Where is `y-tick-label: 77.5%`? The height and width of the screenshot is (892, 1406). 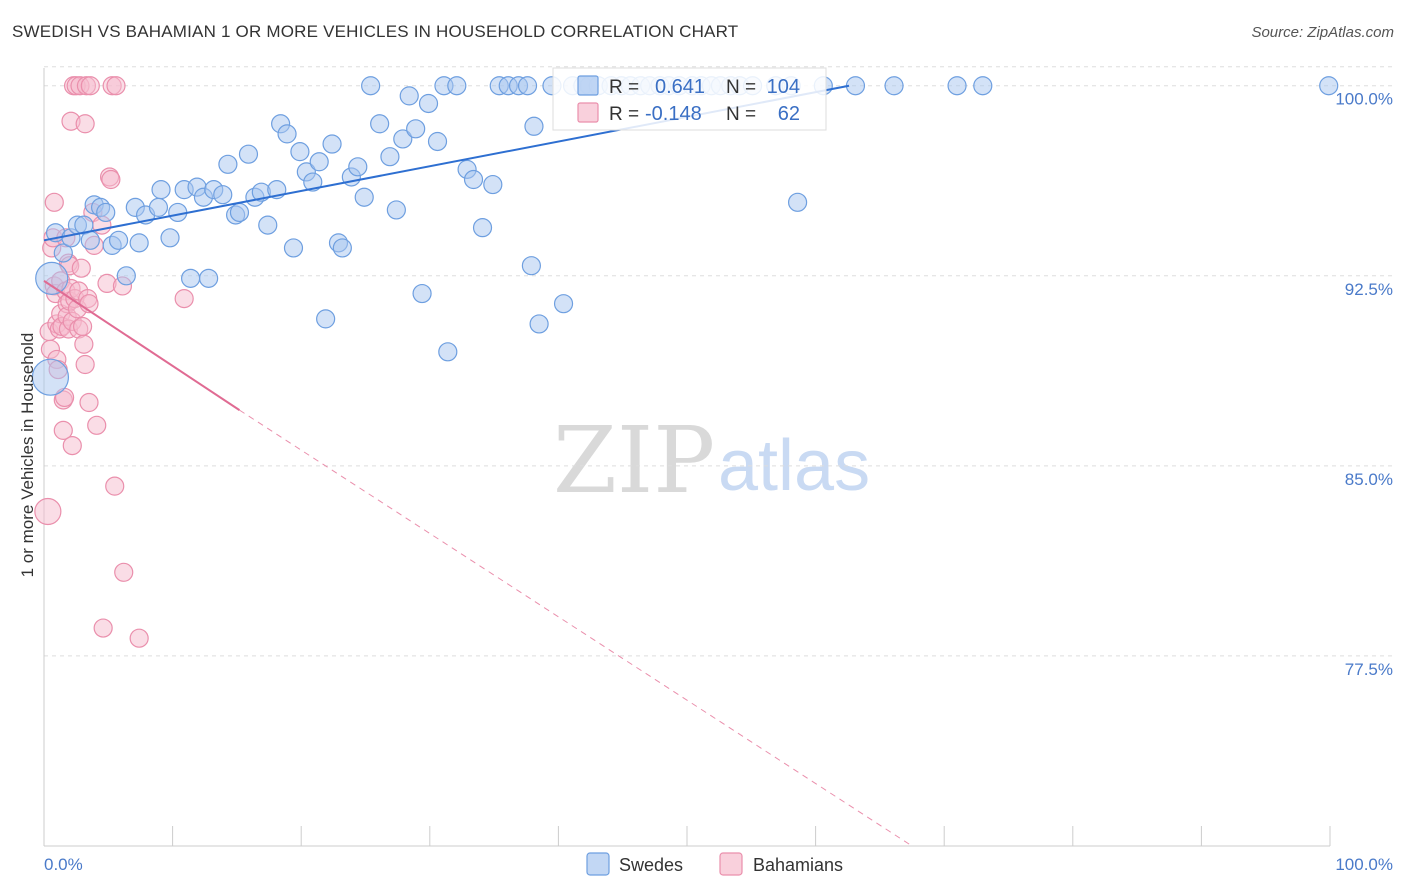
y-tick-label: 77.5% is located at coordinates (1369, 669).